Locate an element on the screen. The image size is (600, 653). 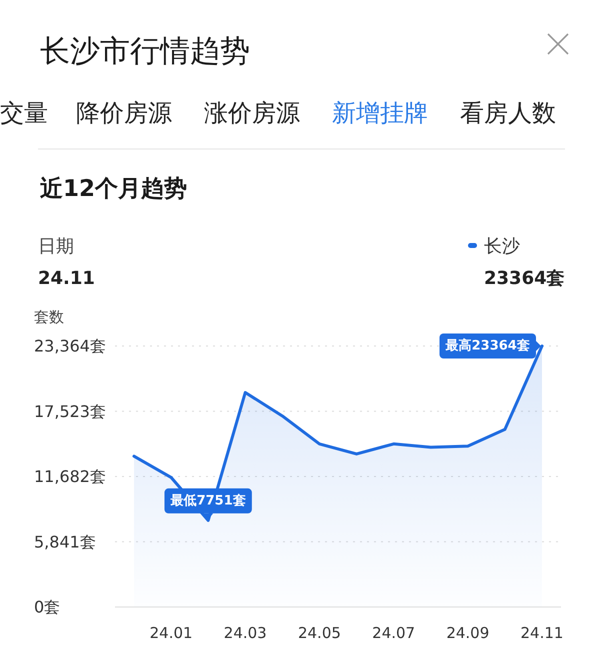
text: 涨价房源 is located at coordinates (252, 113).